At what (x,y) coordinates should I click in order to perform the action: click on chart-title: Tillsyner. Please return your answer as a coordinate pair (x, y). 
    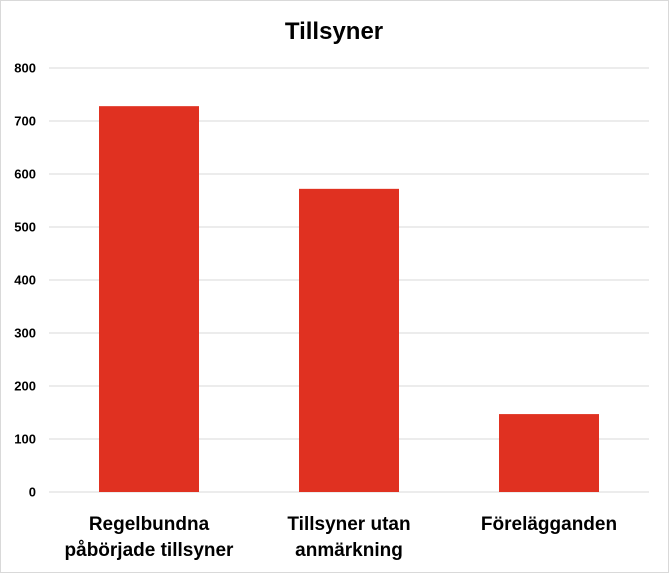
    Looking at the image, I should click on (334, 31).